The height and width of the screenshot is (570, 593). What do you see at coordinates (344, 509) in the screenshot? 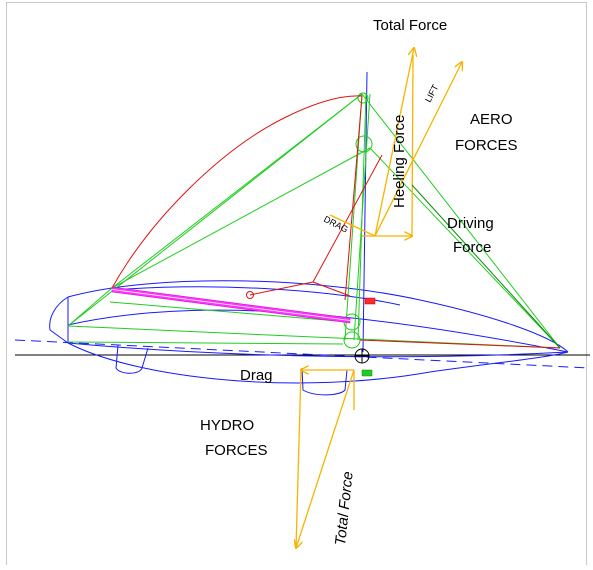
I see `label-total-force-bottom: Total Force` at bounding box center [344, 509].